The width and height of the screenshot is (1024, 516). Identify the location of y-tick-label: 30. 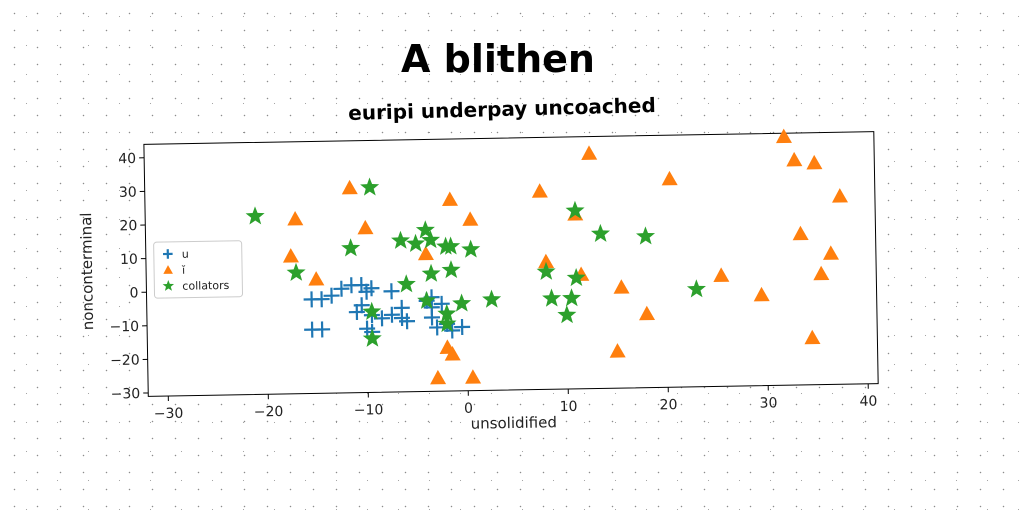
(128, 193).